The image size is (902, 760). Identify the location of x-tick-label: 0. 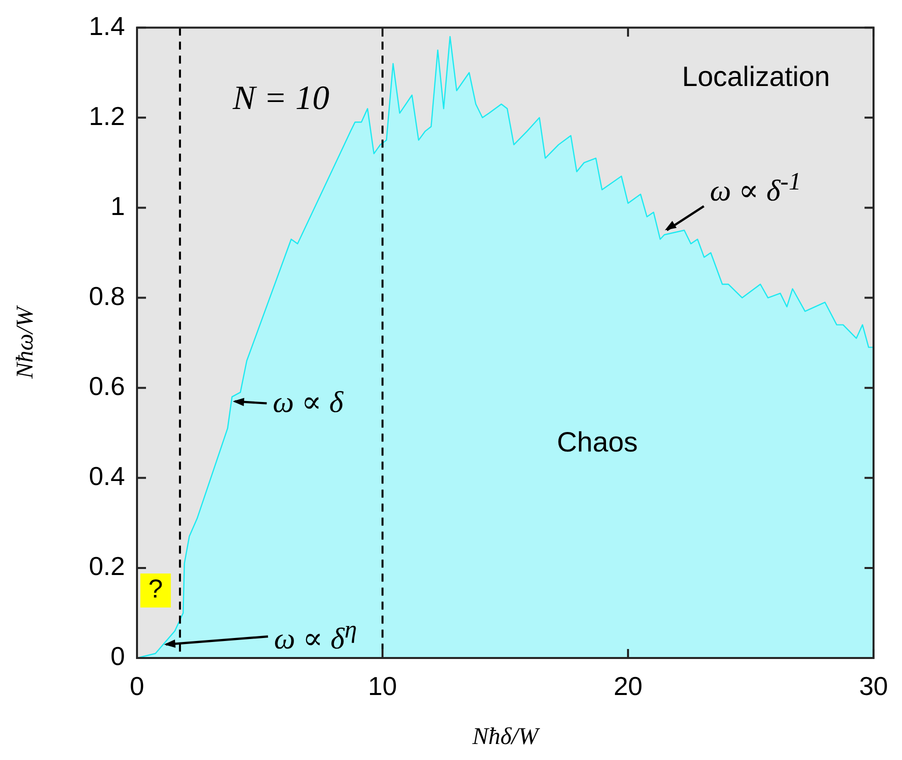
(137, 685).